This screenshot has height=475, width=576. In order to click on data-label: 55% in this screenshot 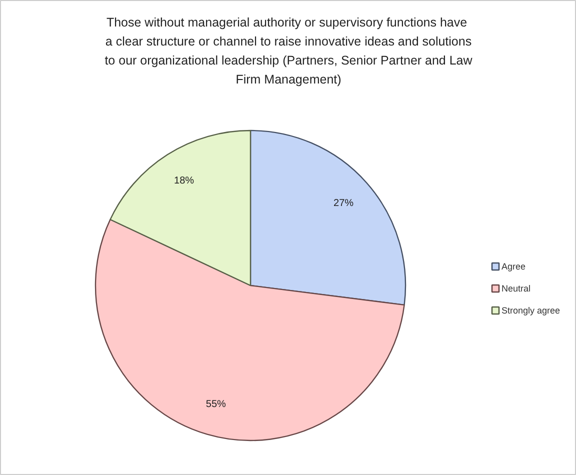, I will do `click(216, 404)`.